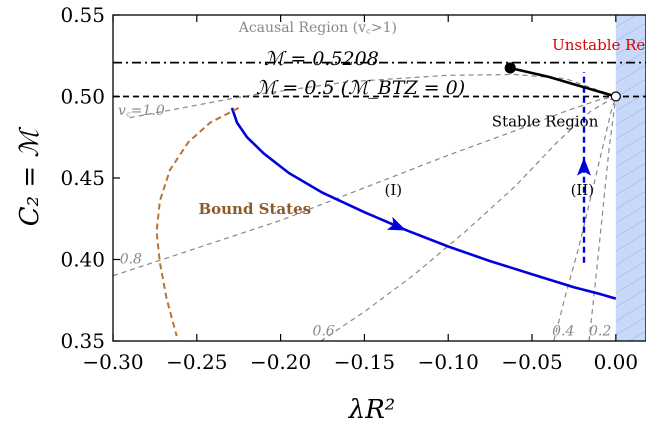  What do you see at coordinates (30, 177) in the screenshot?
I see `y-axis-label: C₂ = ℳ` at bounding box center [30, 177].